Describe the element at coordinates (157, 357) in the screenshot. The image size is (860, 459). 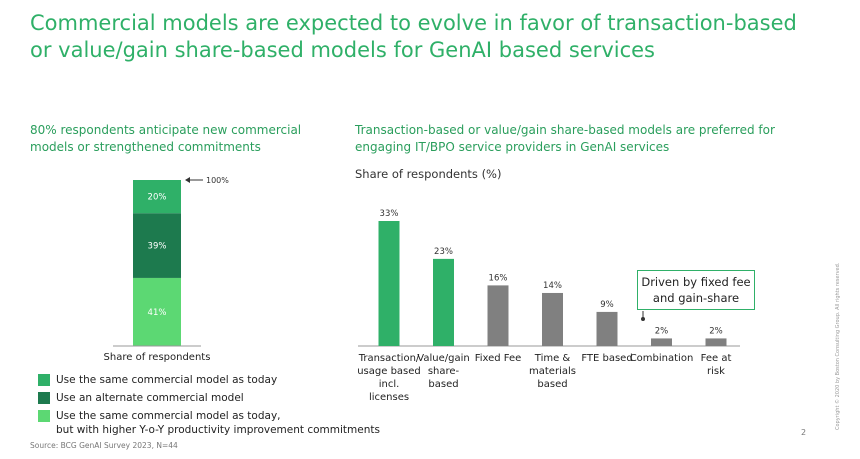
I see `stacked-x-label: Share of respondents` at that location.